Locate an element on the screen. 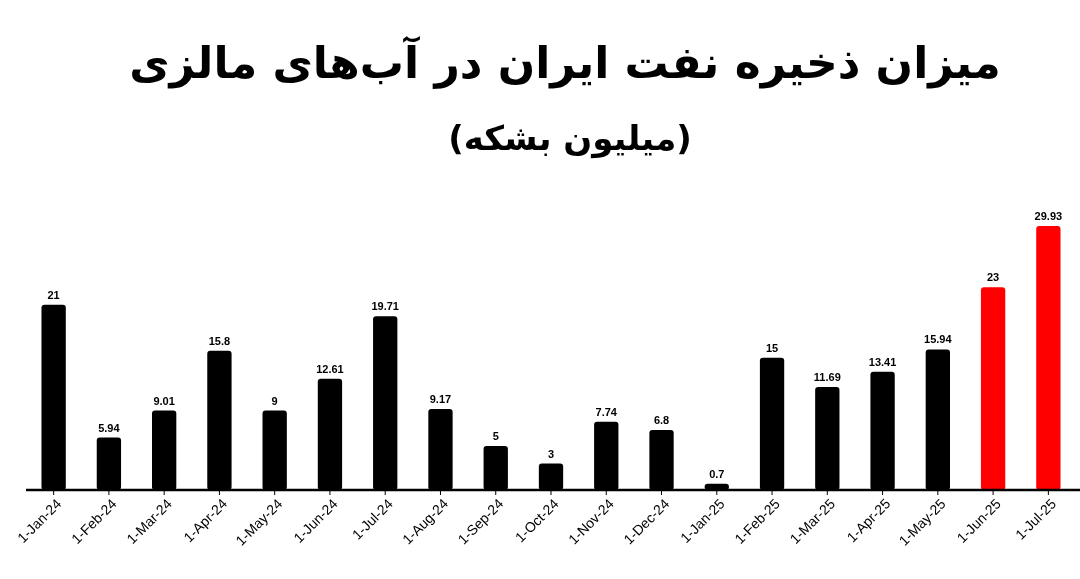 The height and width of the screenshot is (579, 1080). data-label: 12.61 is located at coordinates (330, 368).